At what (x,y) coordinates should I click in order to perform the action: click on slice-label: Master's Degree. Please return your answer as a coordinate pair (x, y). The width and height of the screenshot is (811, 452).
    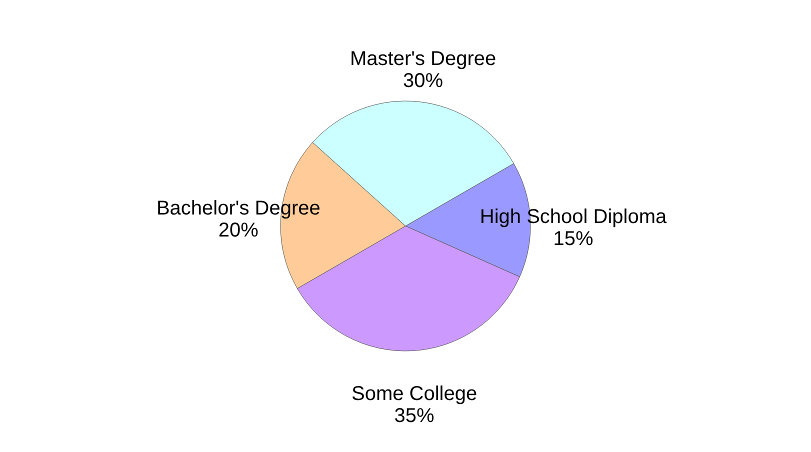
    Looking at the image, I should click on (423, 59).